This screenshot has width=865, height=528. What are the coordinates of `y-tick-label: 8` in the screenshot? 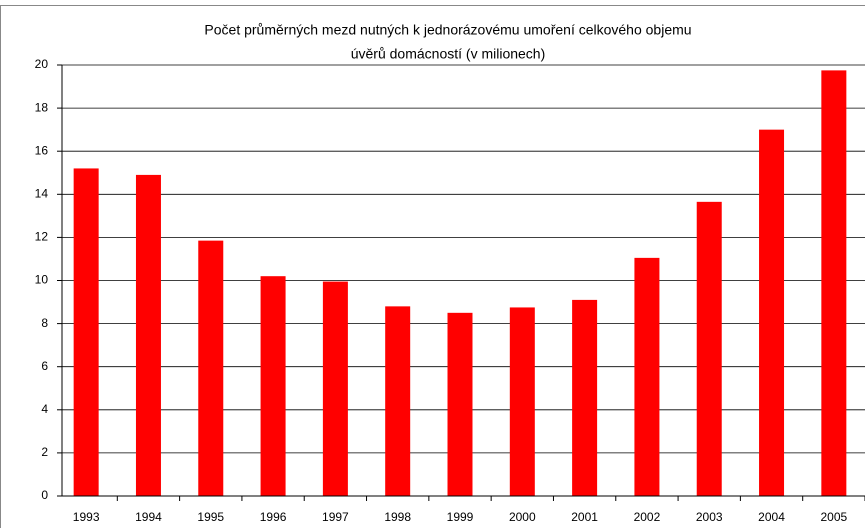 It's located at (44, 323).